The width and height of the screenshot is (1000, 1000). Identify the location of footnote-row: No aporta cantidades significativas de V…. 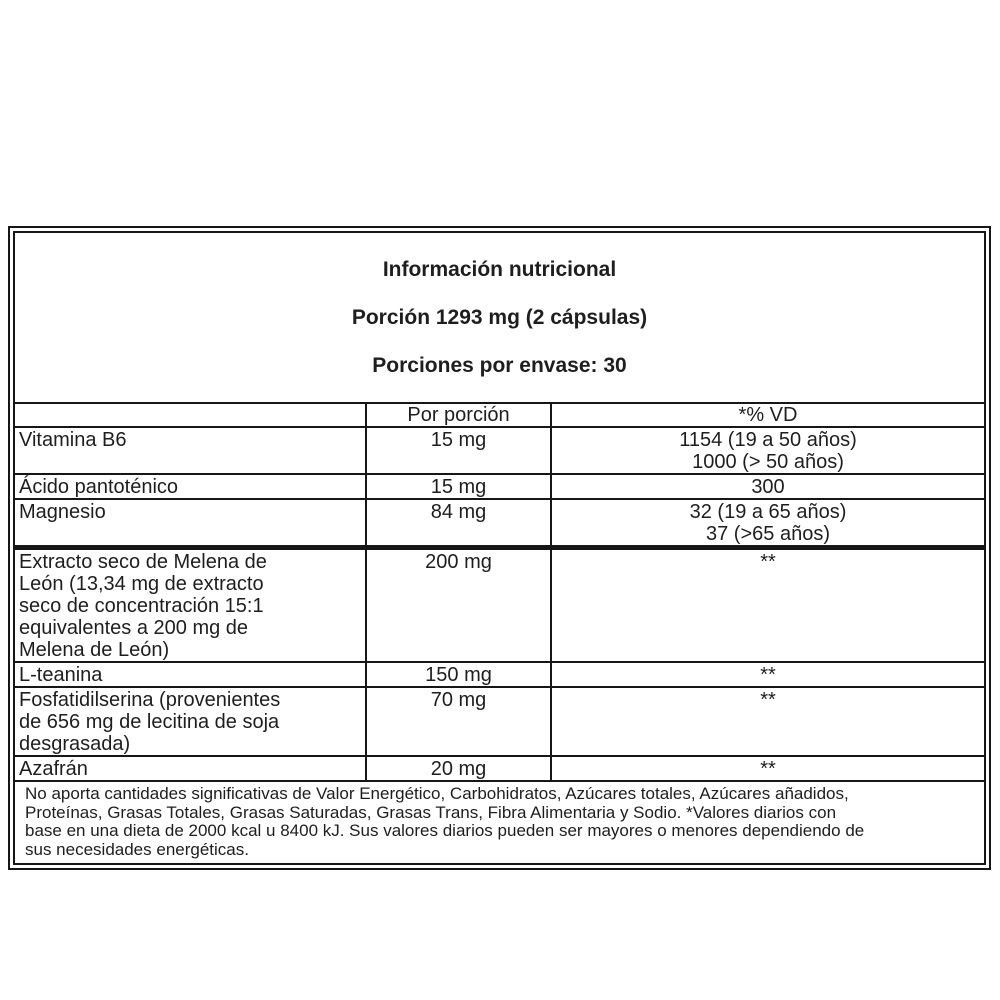
(499, 822).